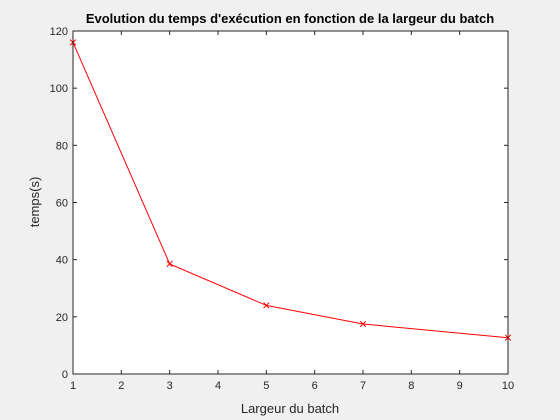 The image size is (560, 420). What do you see at coordinates (62, 204) in the screenshot?
I see `y-tick-label: 60` at bounding box center [62, 204].